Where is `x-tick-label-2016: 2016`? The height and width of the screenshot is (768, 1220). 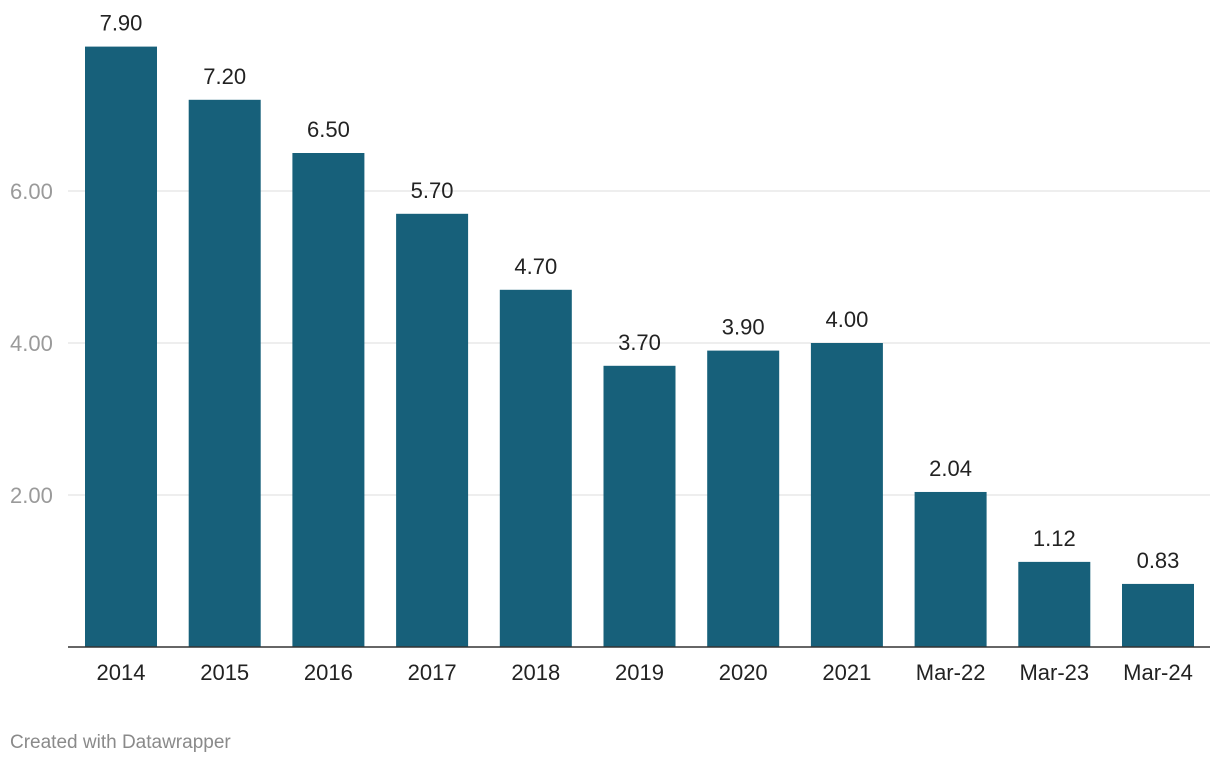
x-tick-label-2016: 2016 is located at coordinates (328, 672).